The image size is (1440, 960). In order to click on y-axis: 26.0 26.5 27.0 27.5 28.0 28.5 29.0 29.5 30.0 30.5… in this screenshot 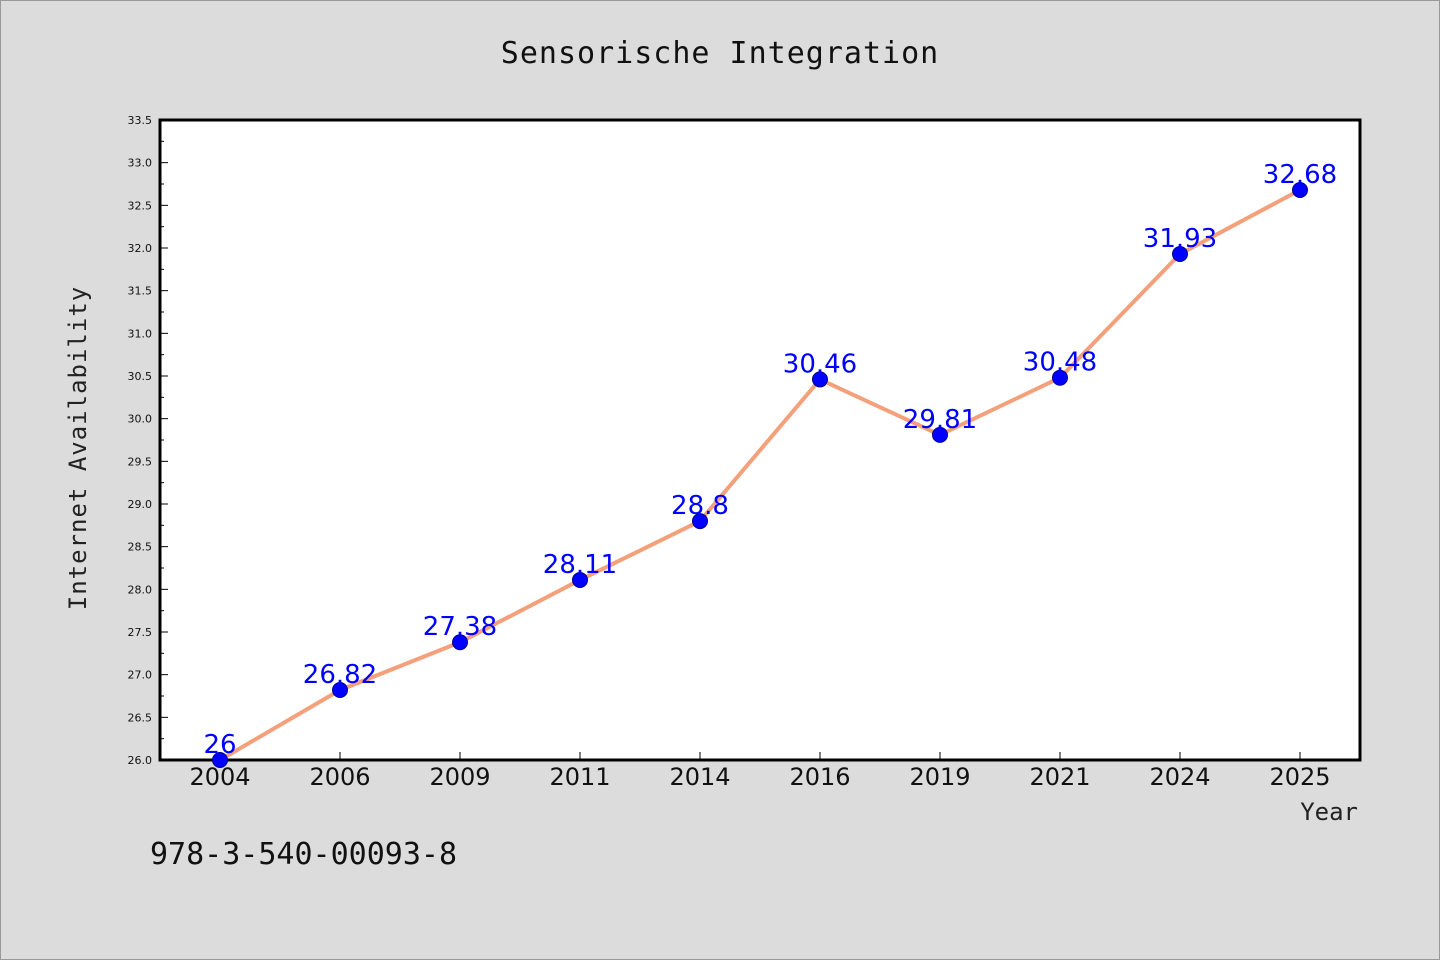, I will do `click(148, 440)`.